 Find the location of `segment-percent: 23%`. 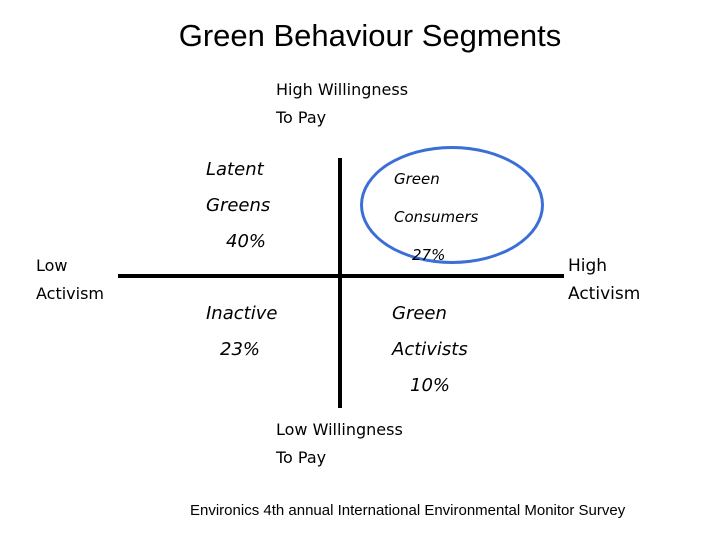

segment-percent: 23% is located at coordinates (240, 349).